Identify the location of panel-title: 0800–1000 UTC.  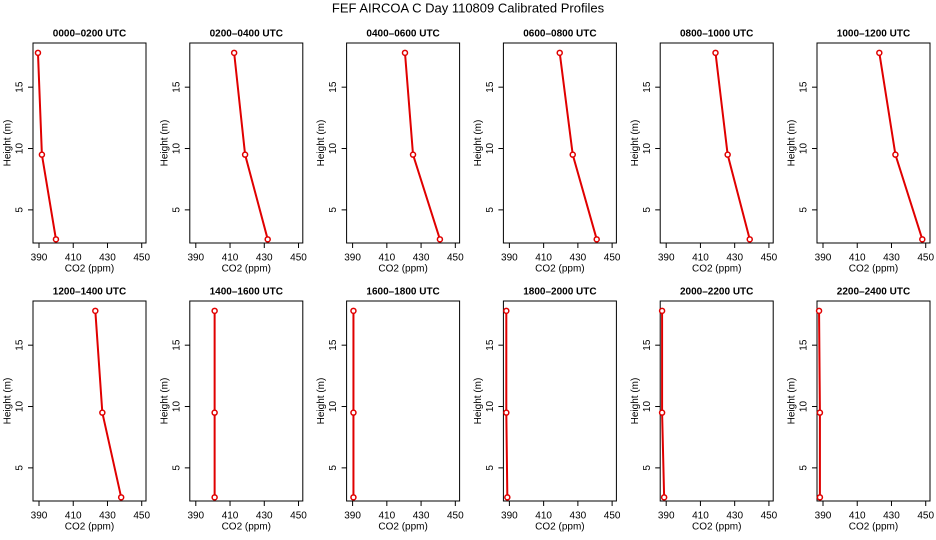
(716, 34).